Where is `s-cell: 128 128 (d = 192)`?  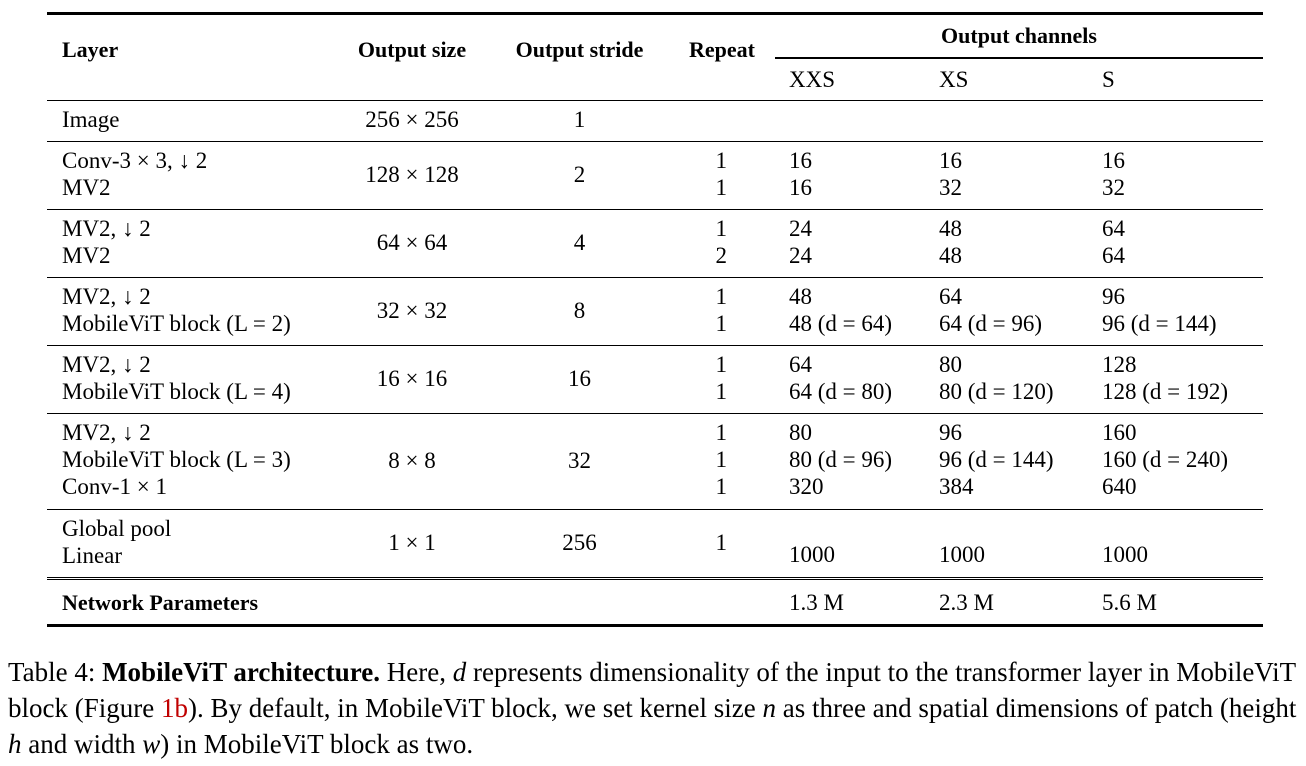
s-cell: 128 128 (d = 192) is located at coordinates (1165, 378).